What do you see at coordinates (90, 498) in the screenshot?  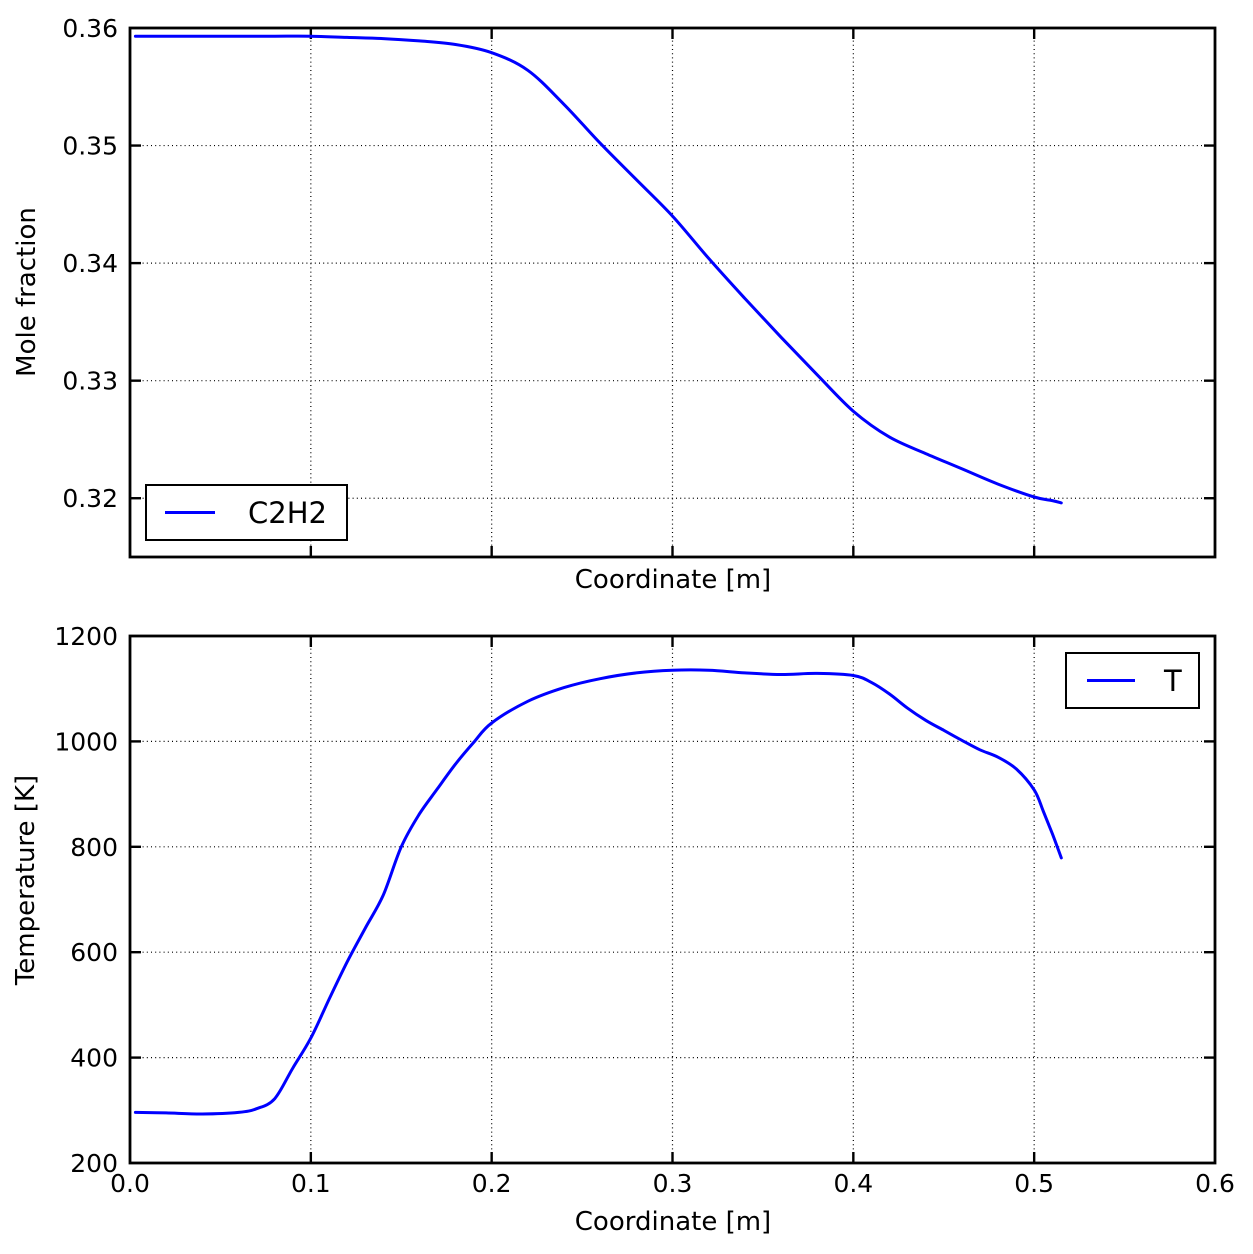 I see `y-tick-label: 0.32` at bounding box center [90, 498].